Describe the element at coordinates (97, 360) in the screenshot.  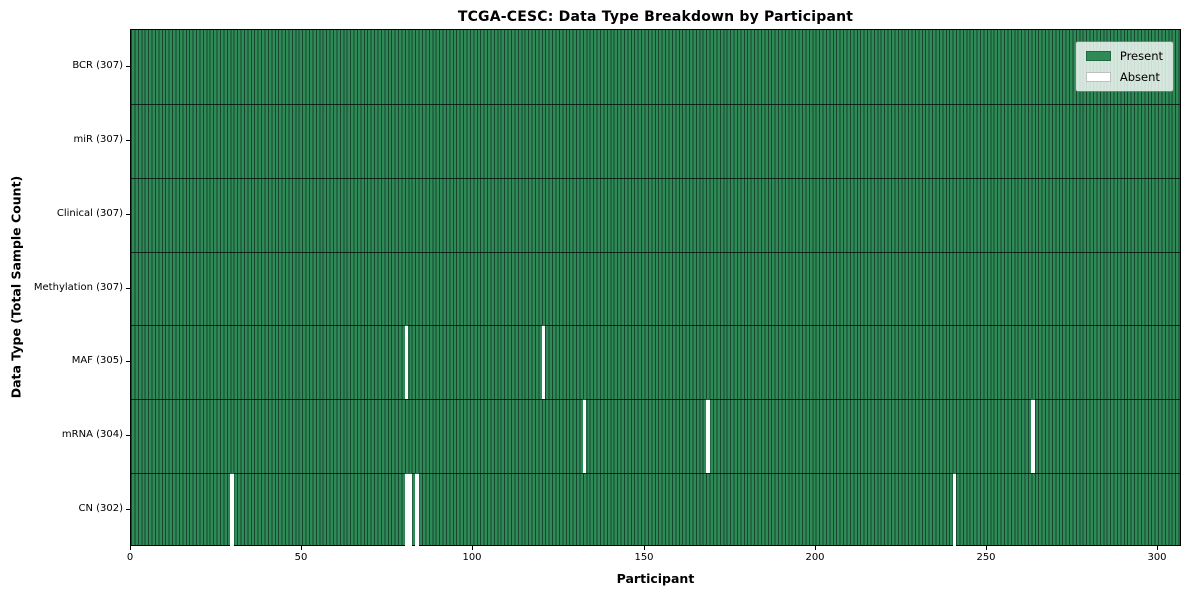
I see `y-tick-label: MAF (305)` at that location.